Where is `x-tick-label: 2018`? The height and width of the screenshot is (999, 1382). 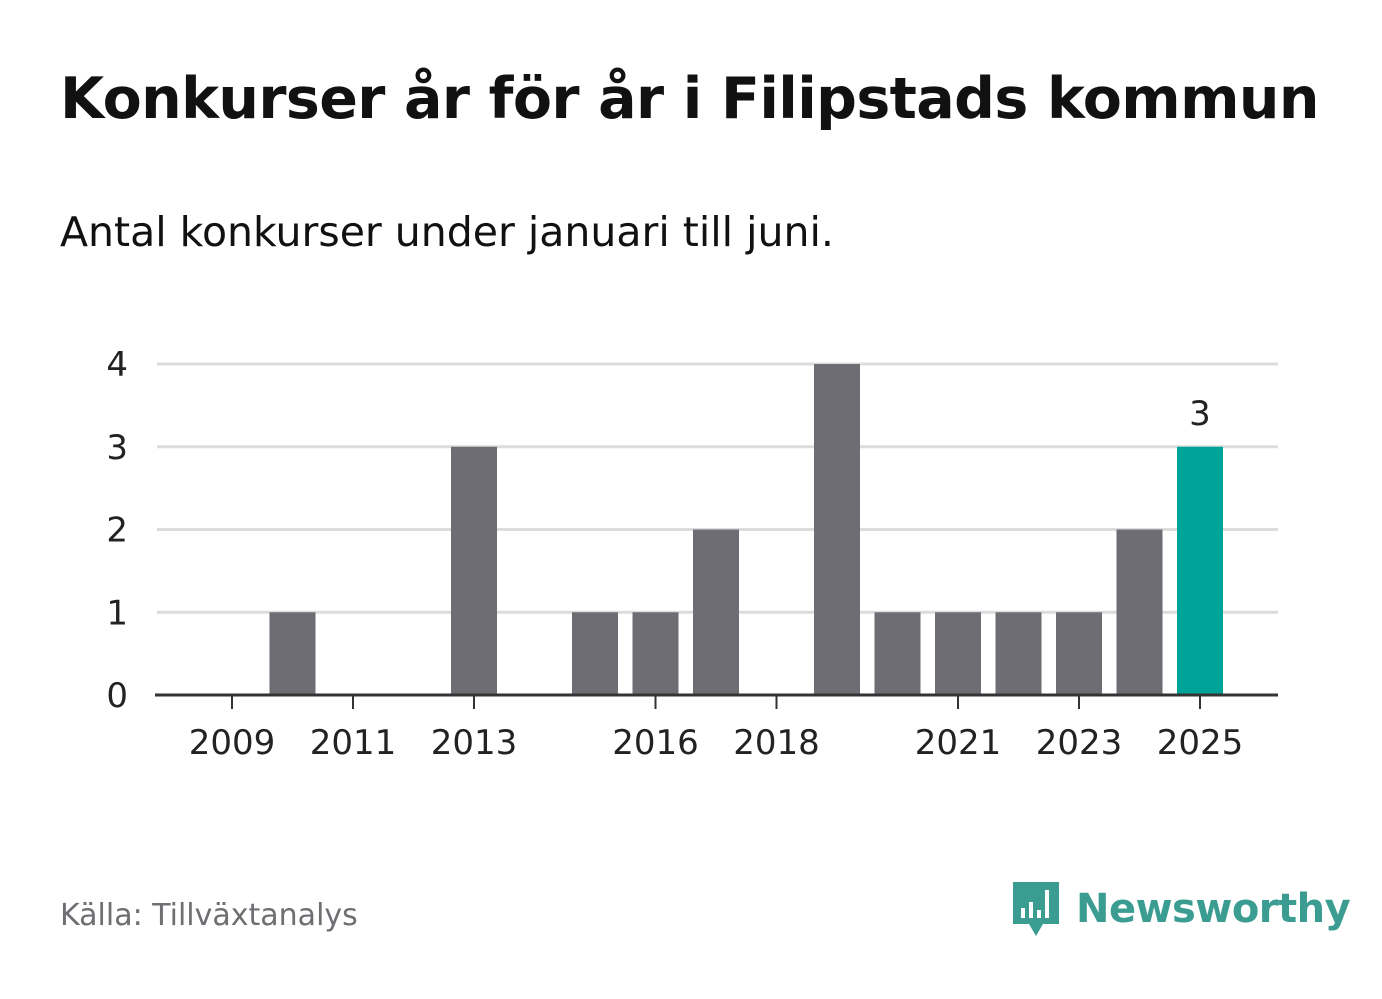 x-tick-label: 2018 is located at coordinates (776, 743).